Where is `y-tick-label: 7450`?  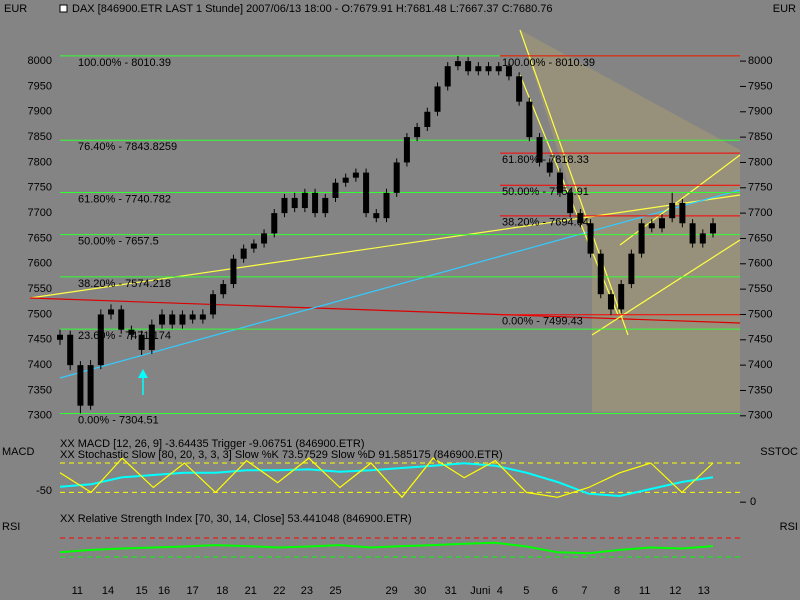
y-tick-label: 7450 is located at coordinates (40, 340).